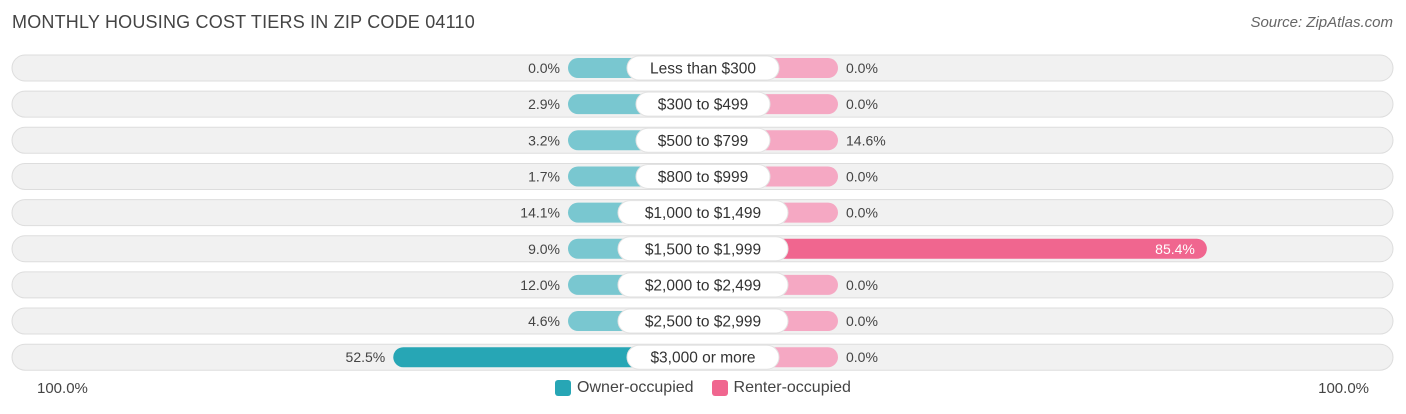 The image size is (1406, 414). I want to click on legend-item-owner: Owner-occupied, so click(624, 388).